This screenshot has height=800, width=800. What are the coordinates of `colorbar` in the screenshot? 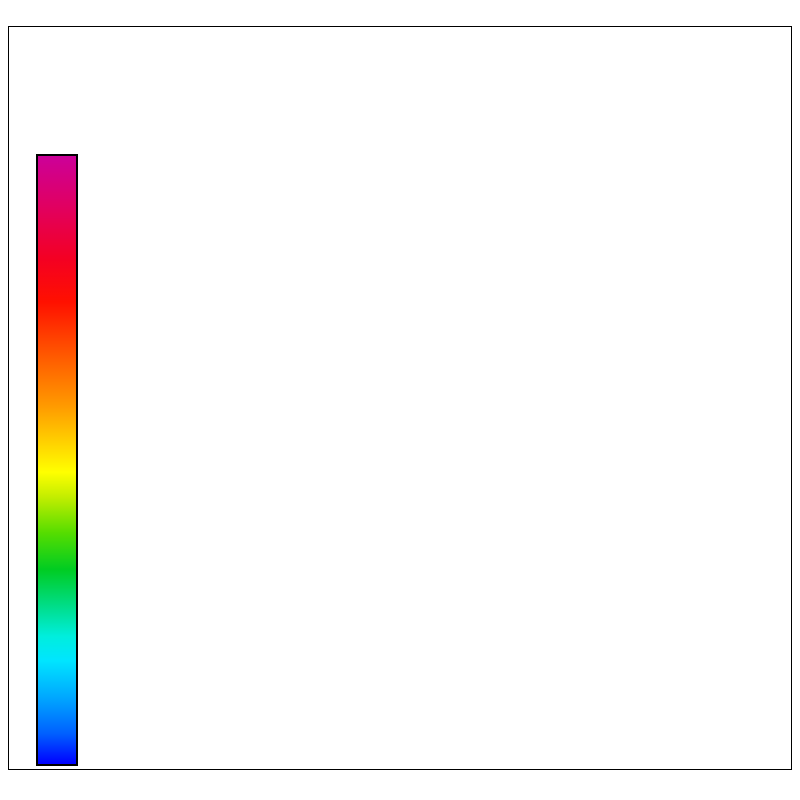 It's located at (57, 460).